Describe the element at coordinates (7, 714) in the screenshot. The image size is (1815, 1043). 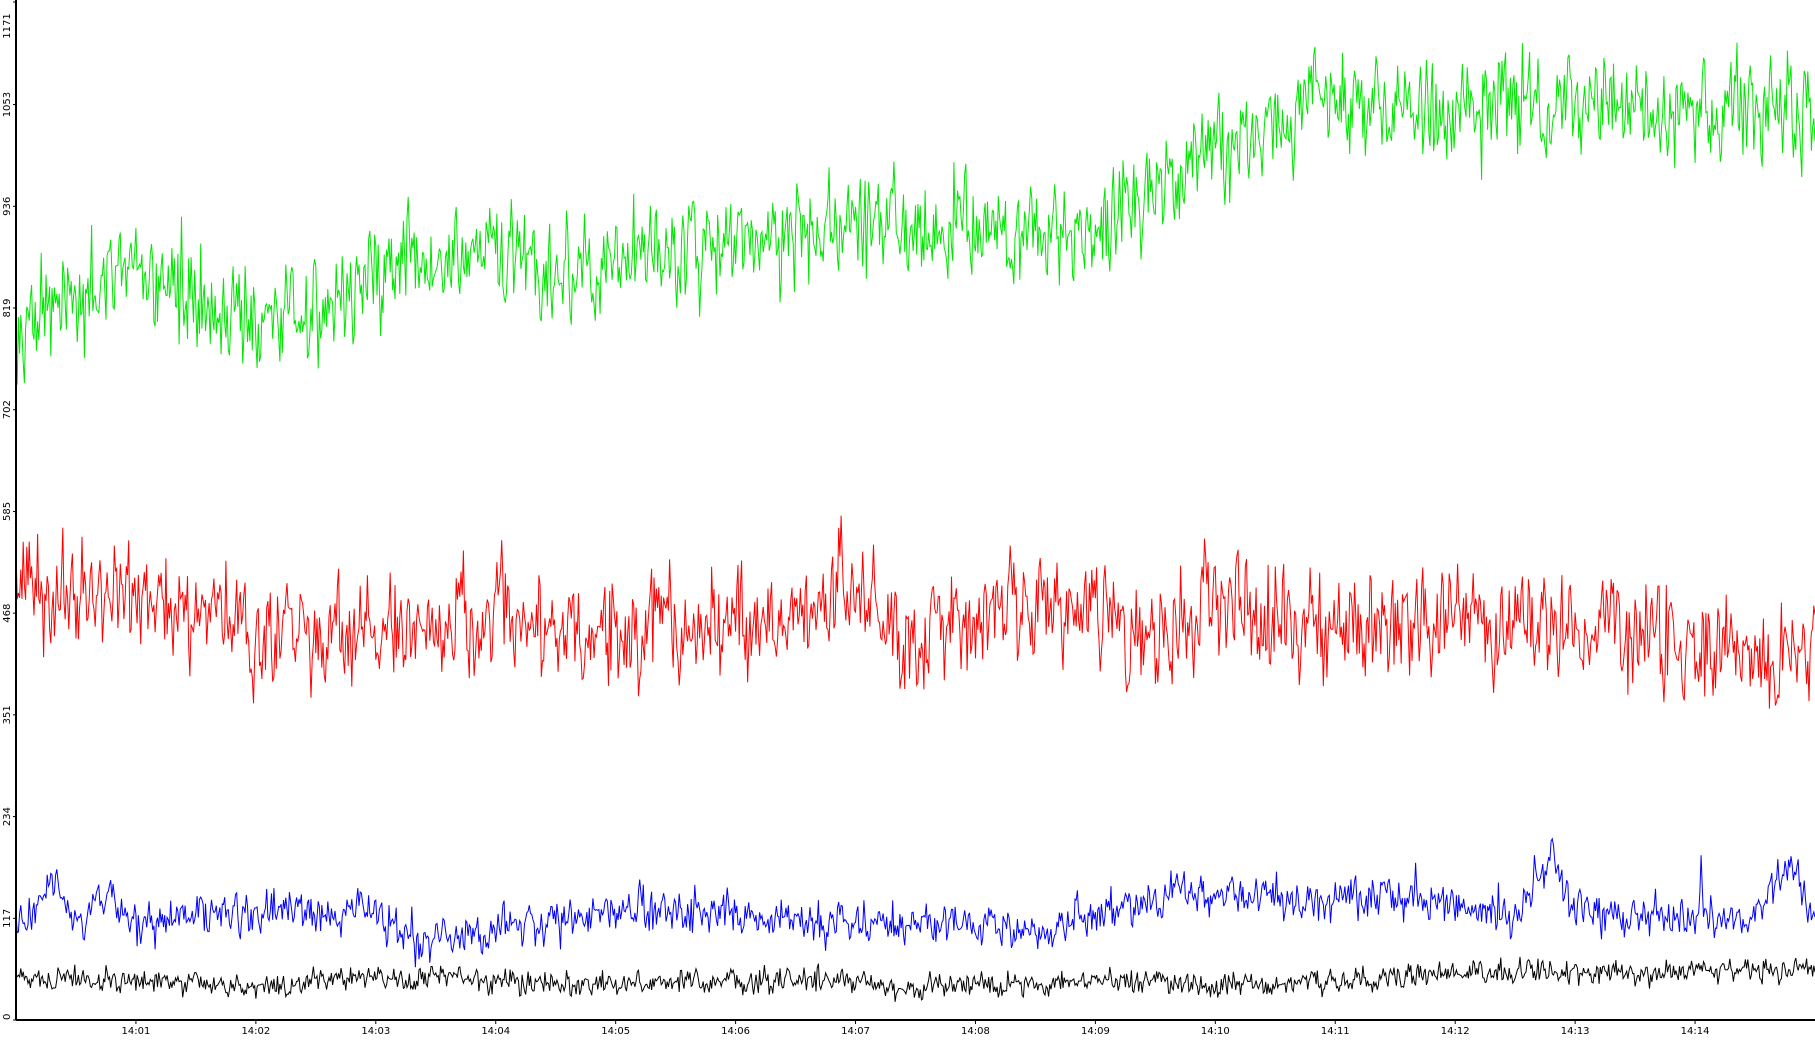
I see `y-tick-label: 351` at that location.